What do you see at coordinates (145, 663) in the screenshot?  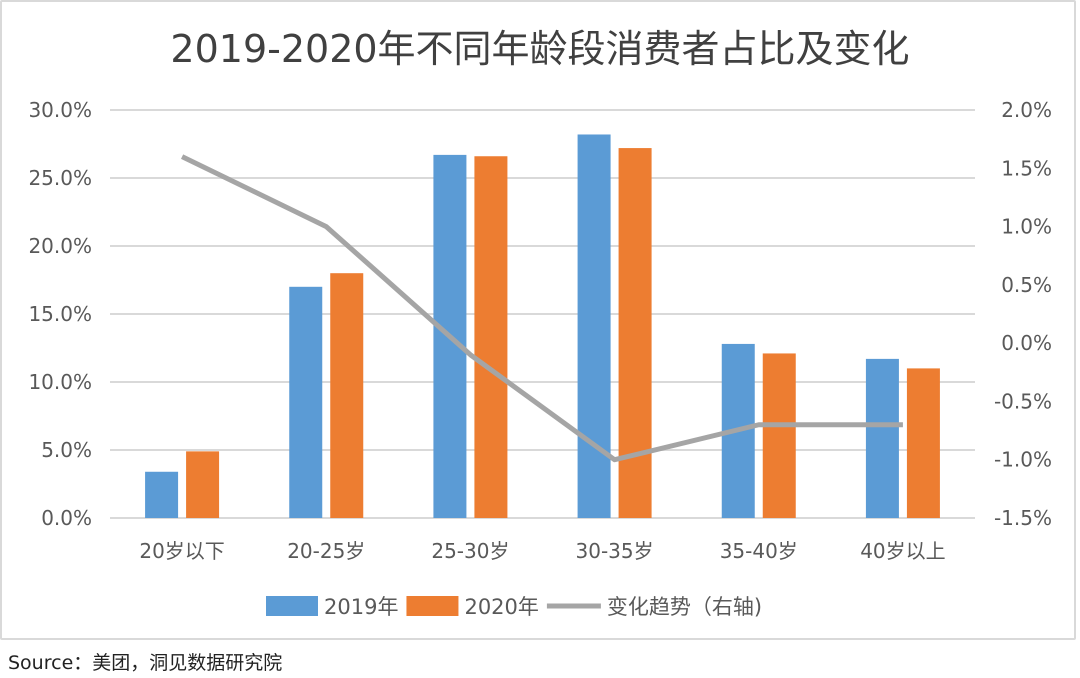 I see `source-note: Source：美团，洞见数据研究院` at bounding box center [145, 663].